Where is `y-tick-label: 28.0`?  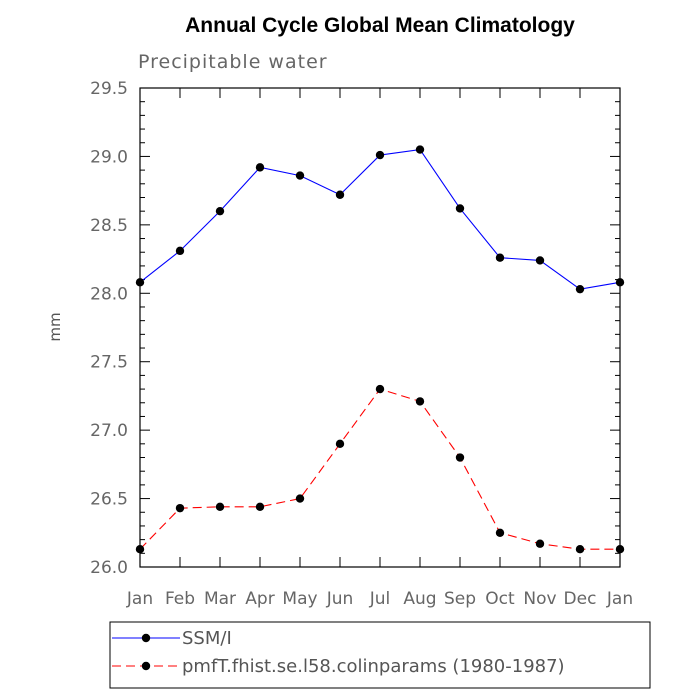
y-tick-label: 28.0 is located at coordinates (109, 294).